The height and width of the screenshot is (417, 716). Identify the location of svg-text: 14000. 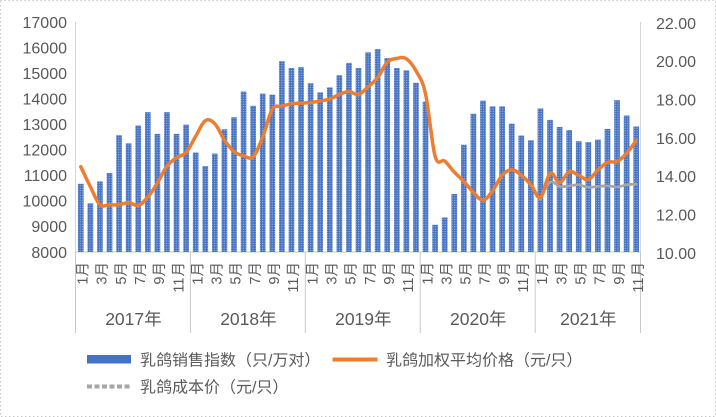
(45, 99).